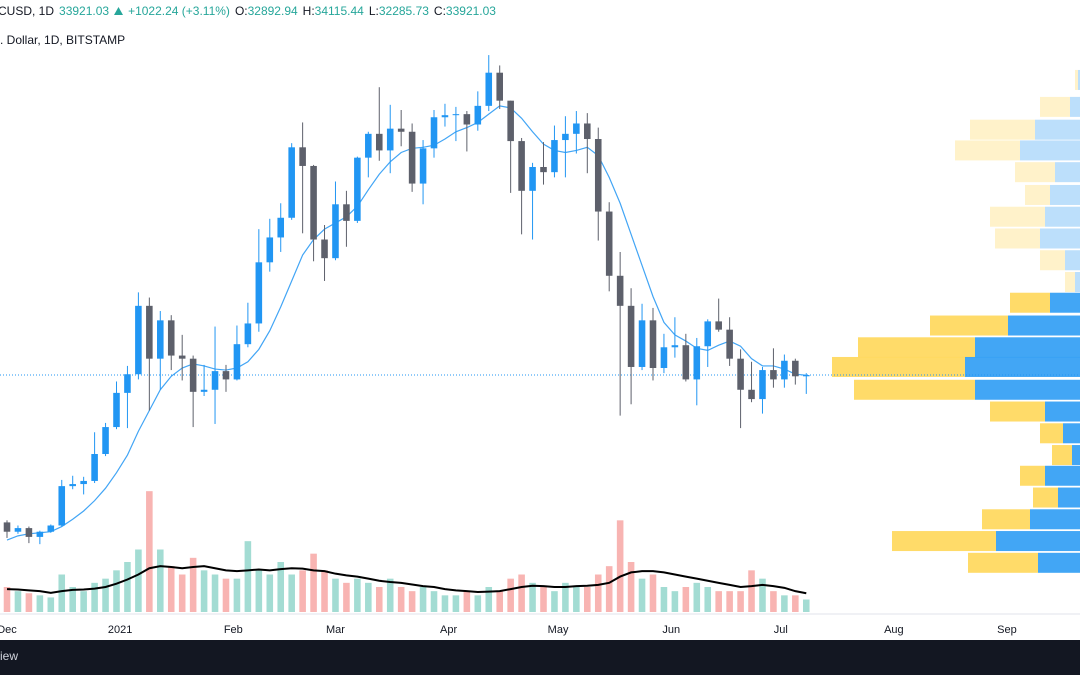  I want to click on x-tick-label: Feb, so click(233, 630).